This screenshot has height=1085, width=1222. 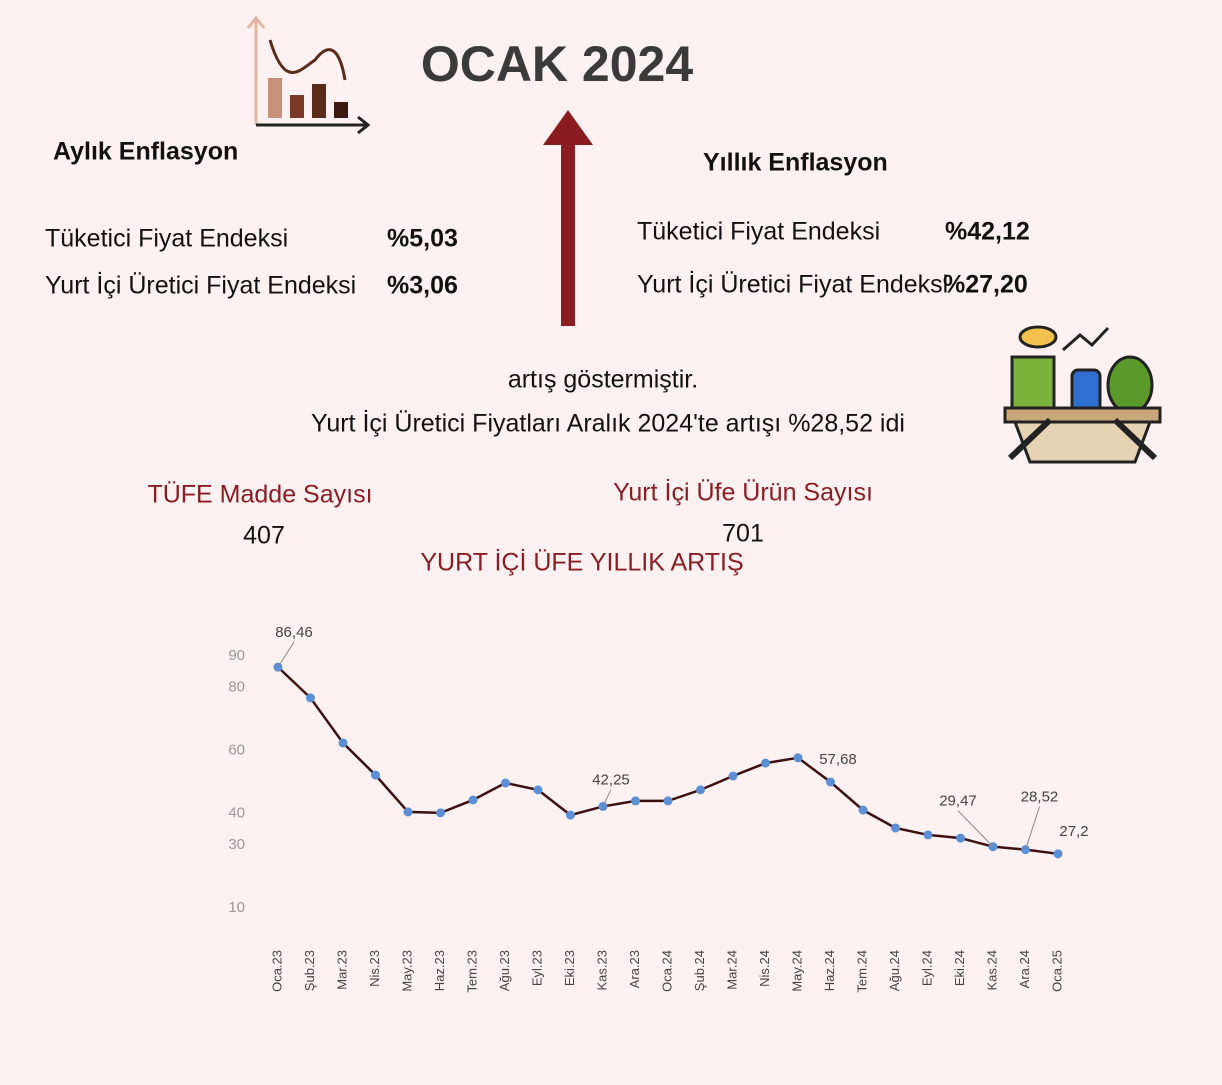 I want to click on x-tick-label: Oca.23, so click(x=276, y=971).